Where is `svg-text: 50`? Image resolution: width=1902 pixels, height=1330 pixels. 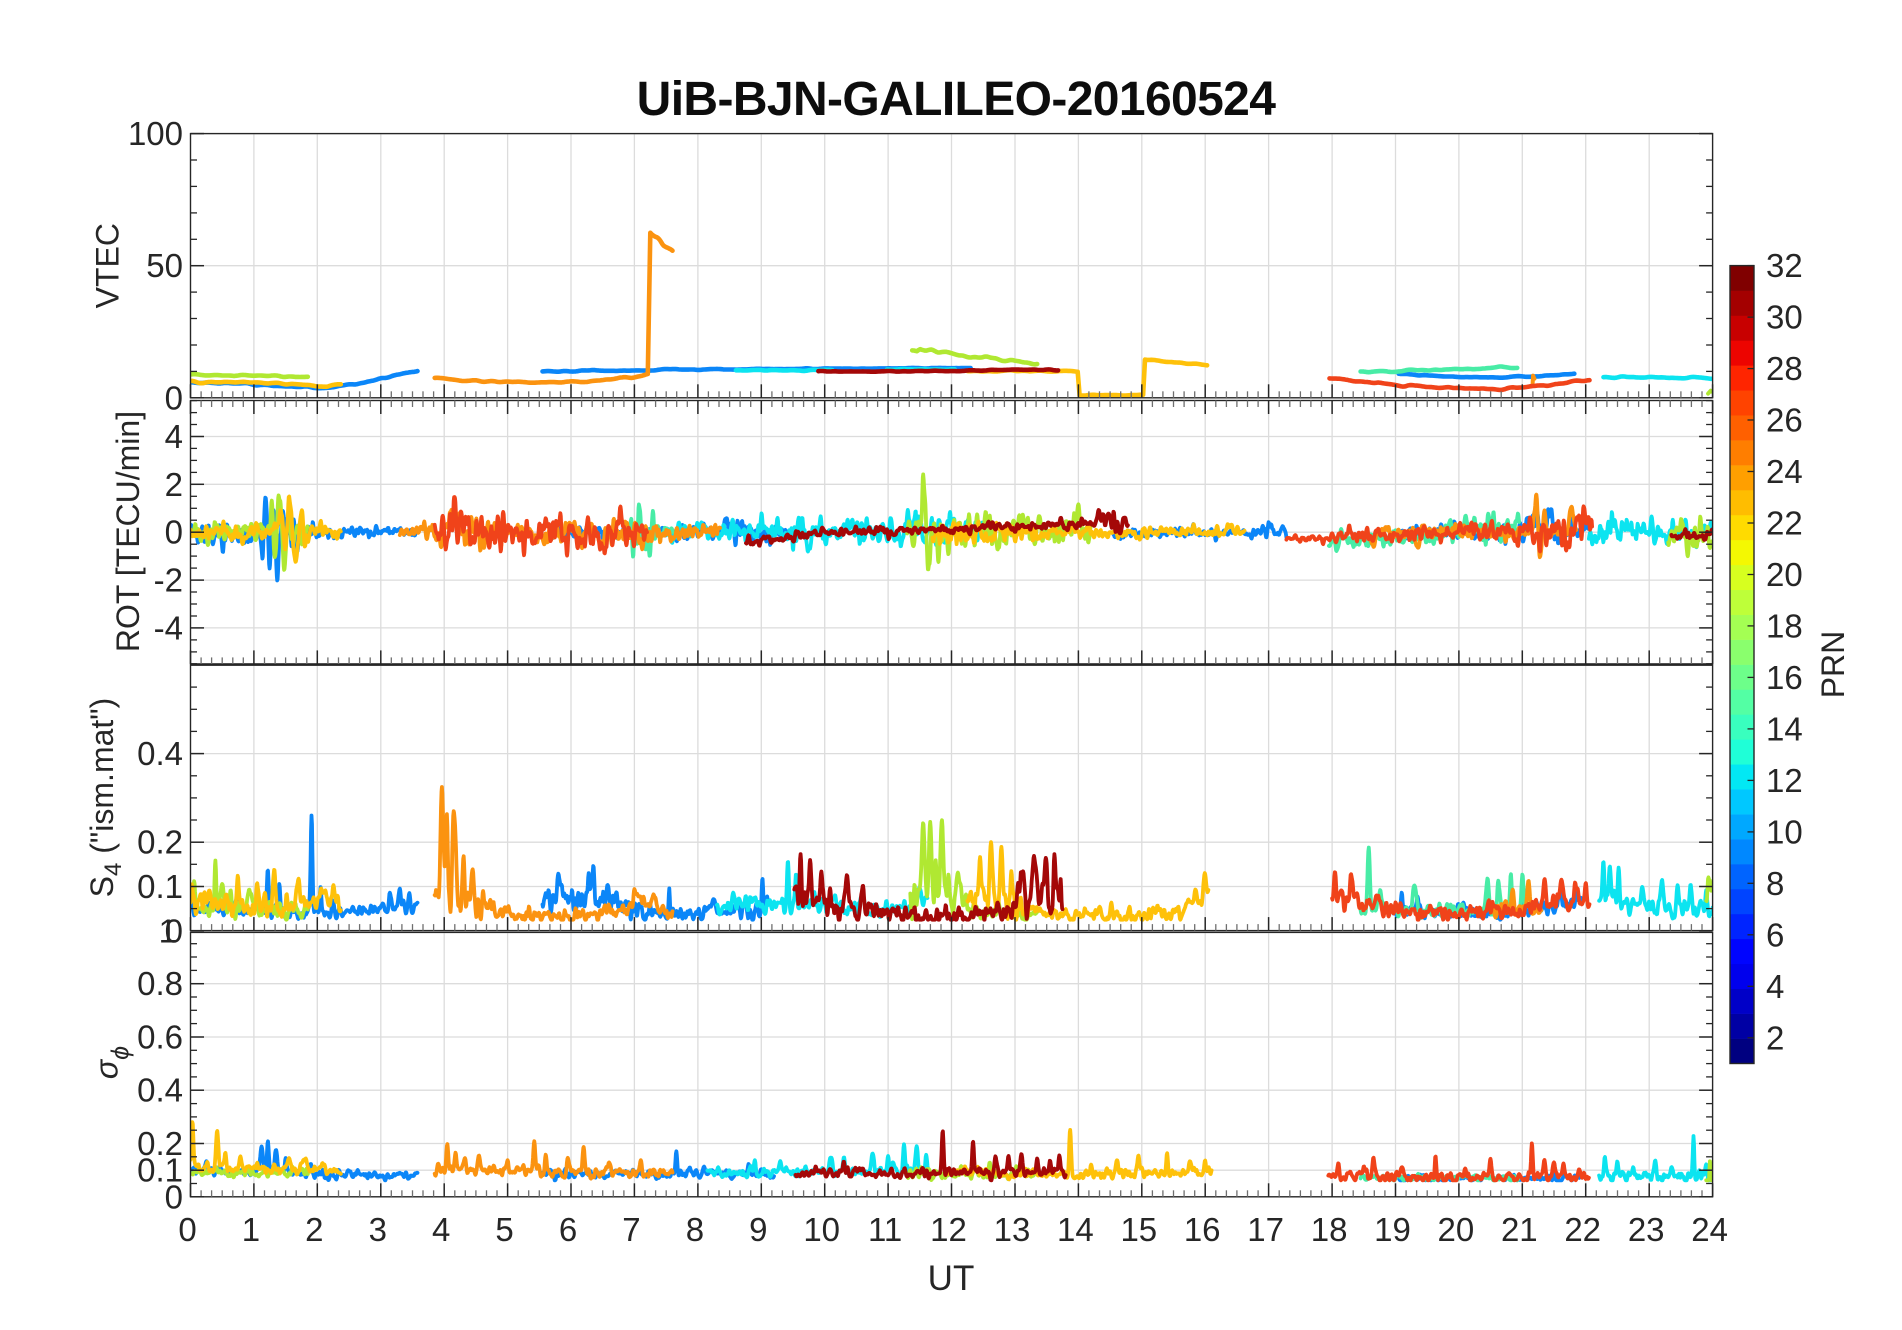 svg-text: 50 is located at coordinates (164, 265).